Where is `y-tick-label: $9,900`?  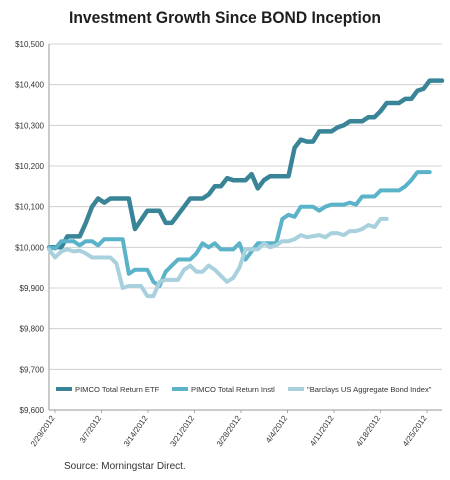 y-tick-label: $9,900 is located at coordinates (32, 288).